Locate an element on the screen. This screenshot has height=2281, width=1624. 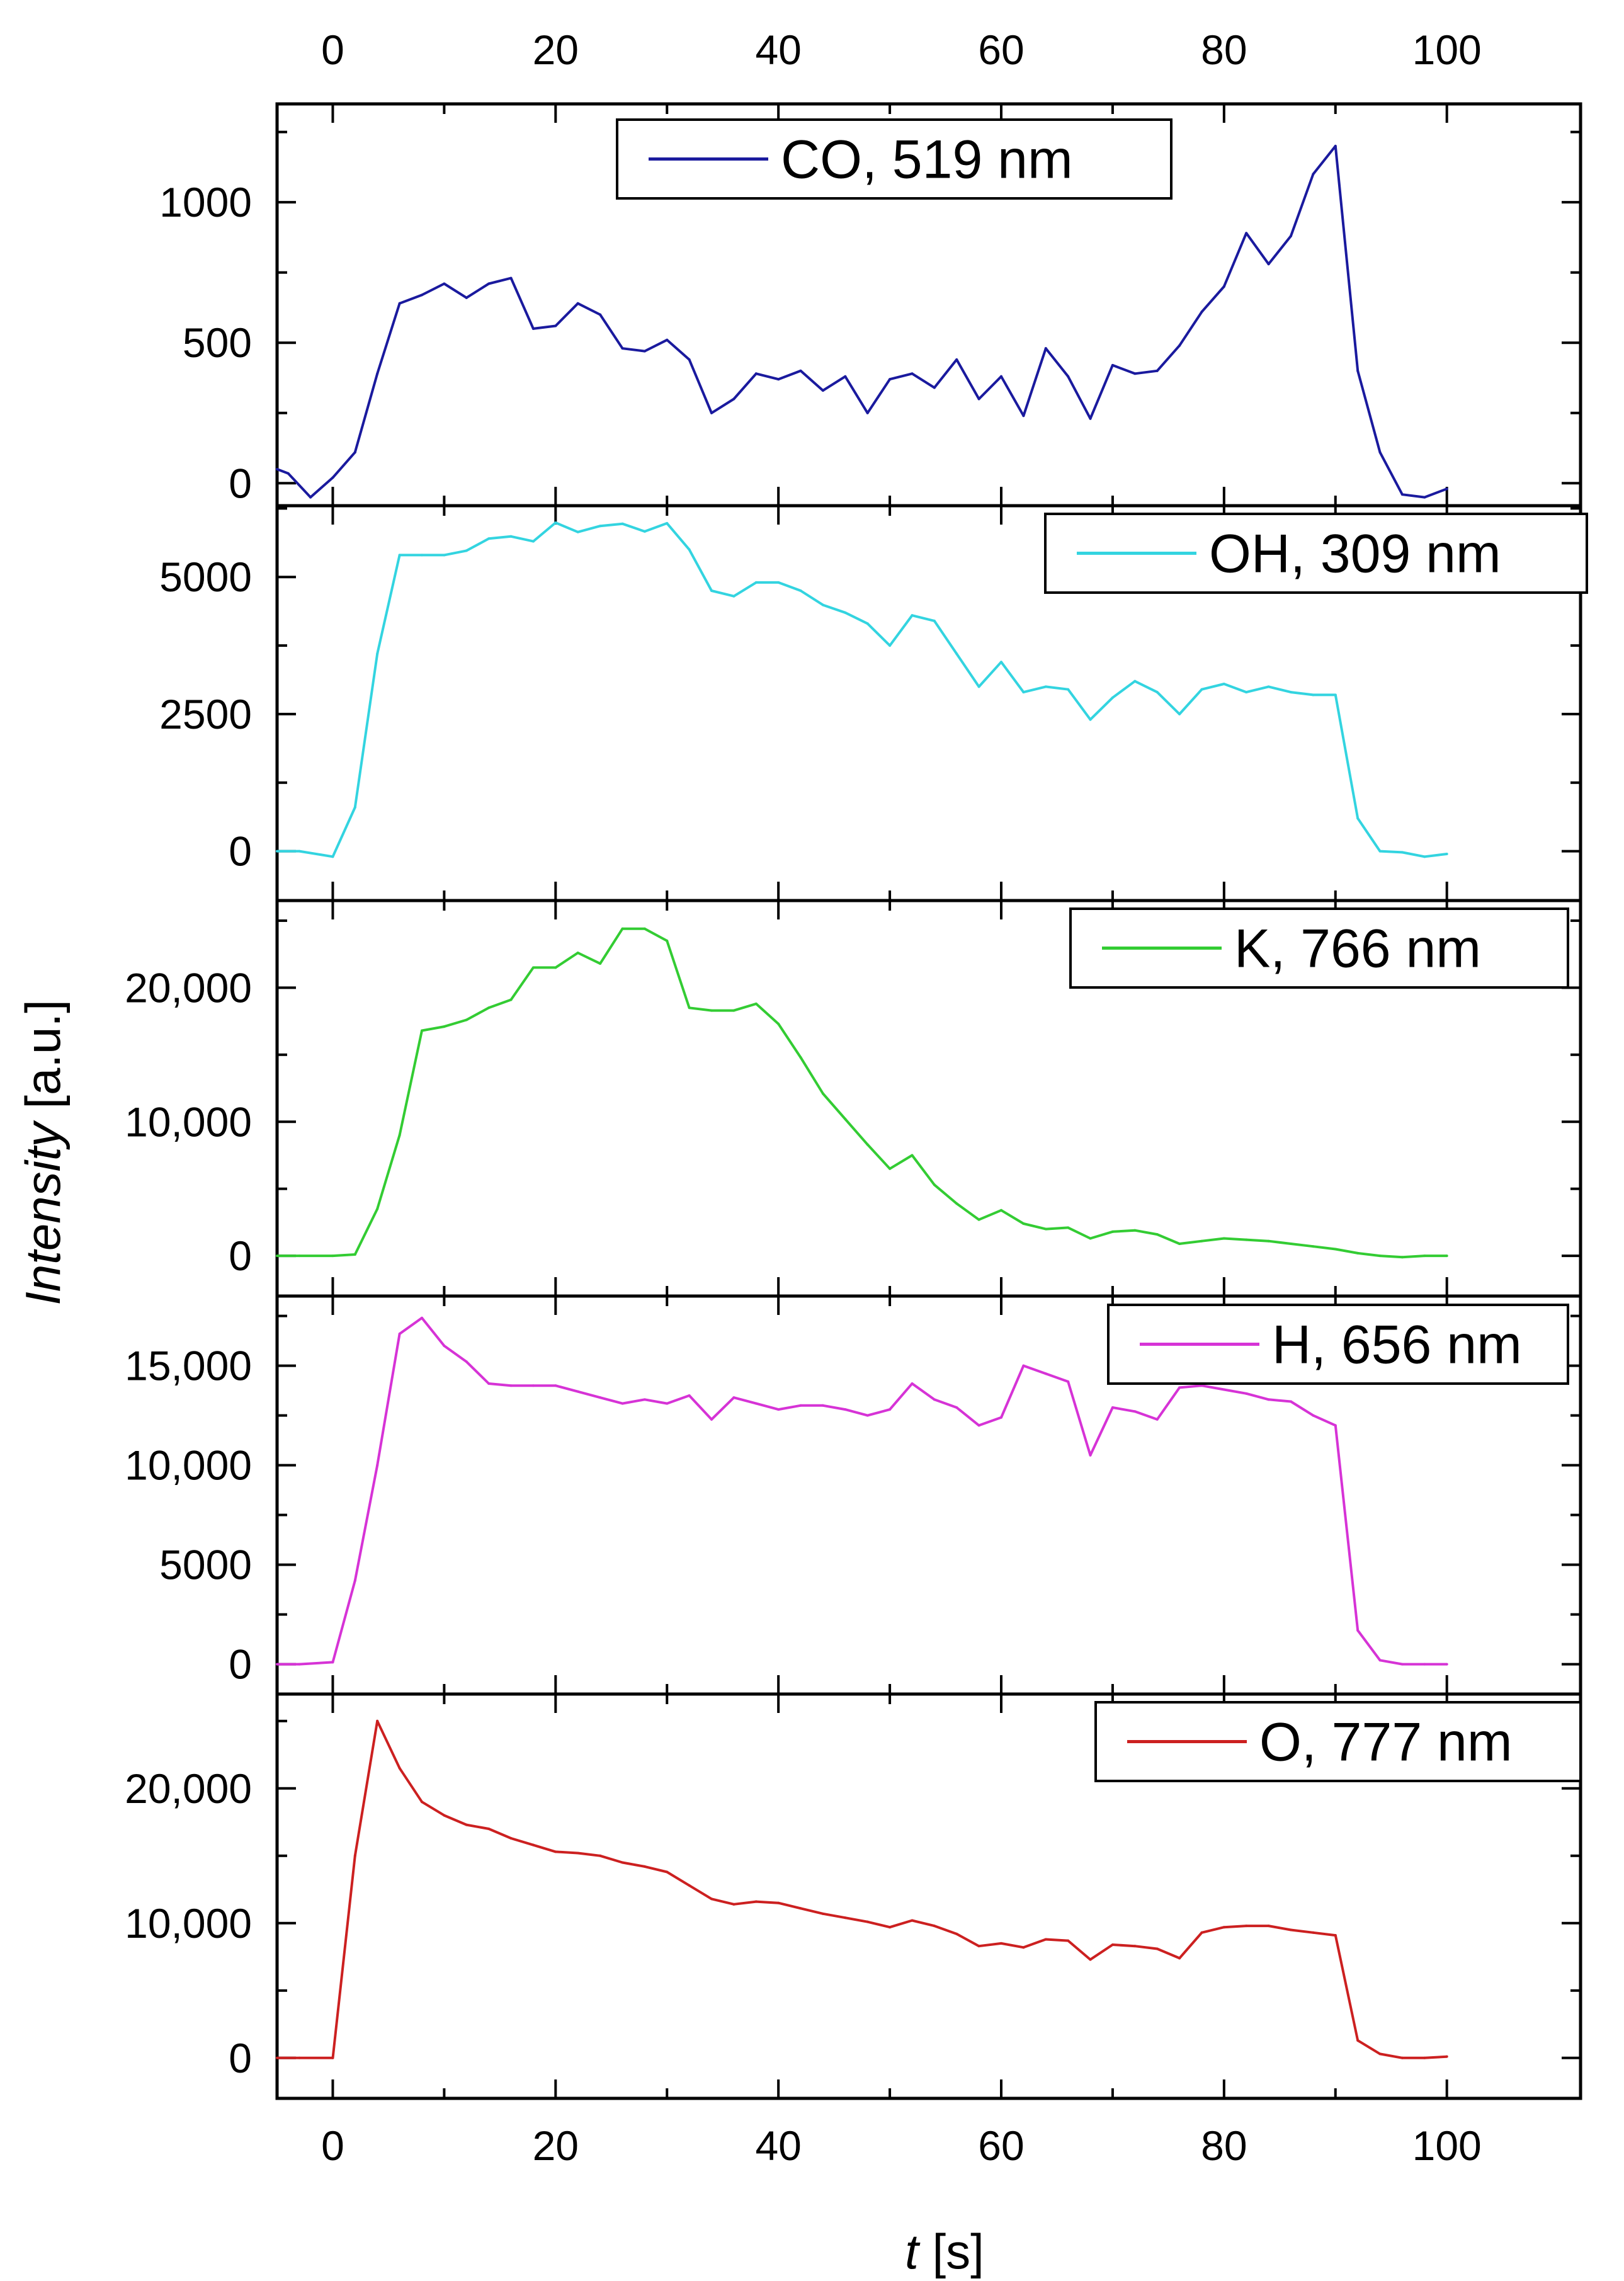
x-top-tick-label-0: 0 is located at coordinates (332, 50).